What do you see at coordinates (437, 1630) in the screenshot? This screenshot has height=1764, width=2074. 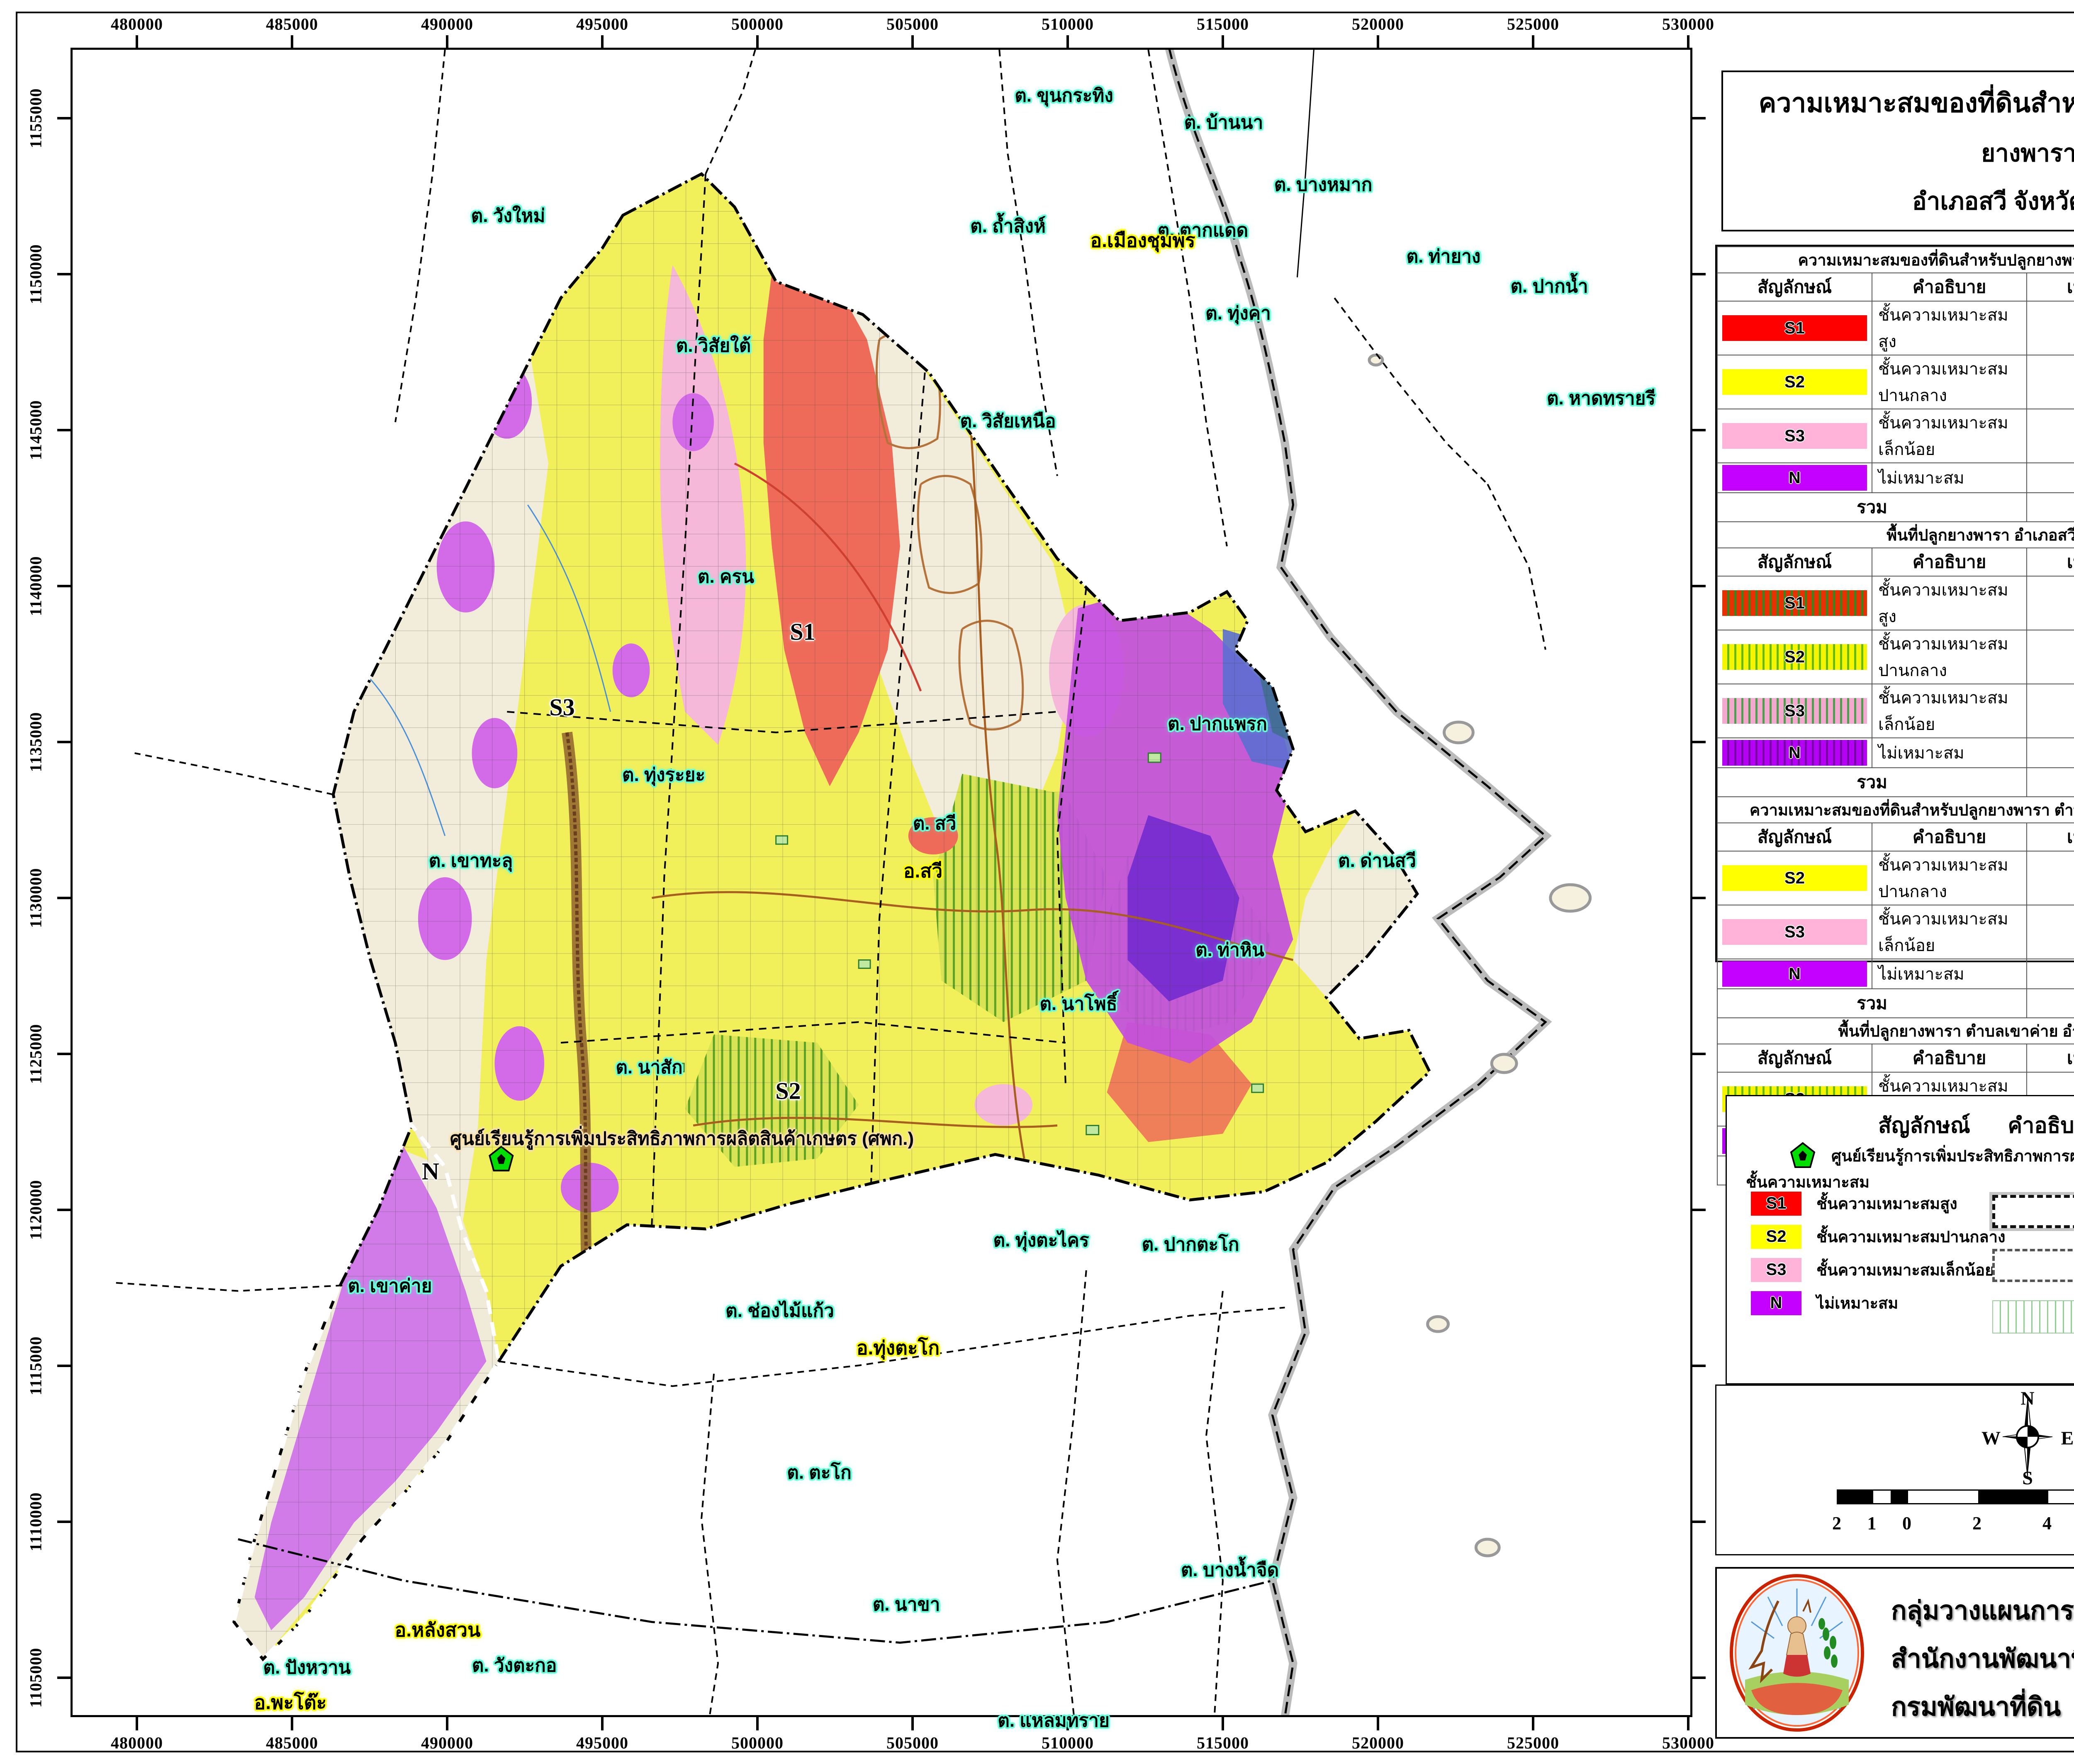 I see `amphoe-label: อ.หลังสวน` at bounding box center [437, 1630].